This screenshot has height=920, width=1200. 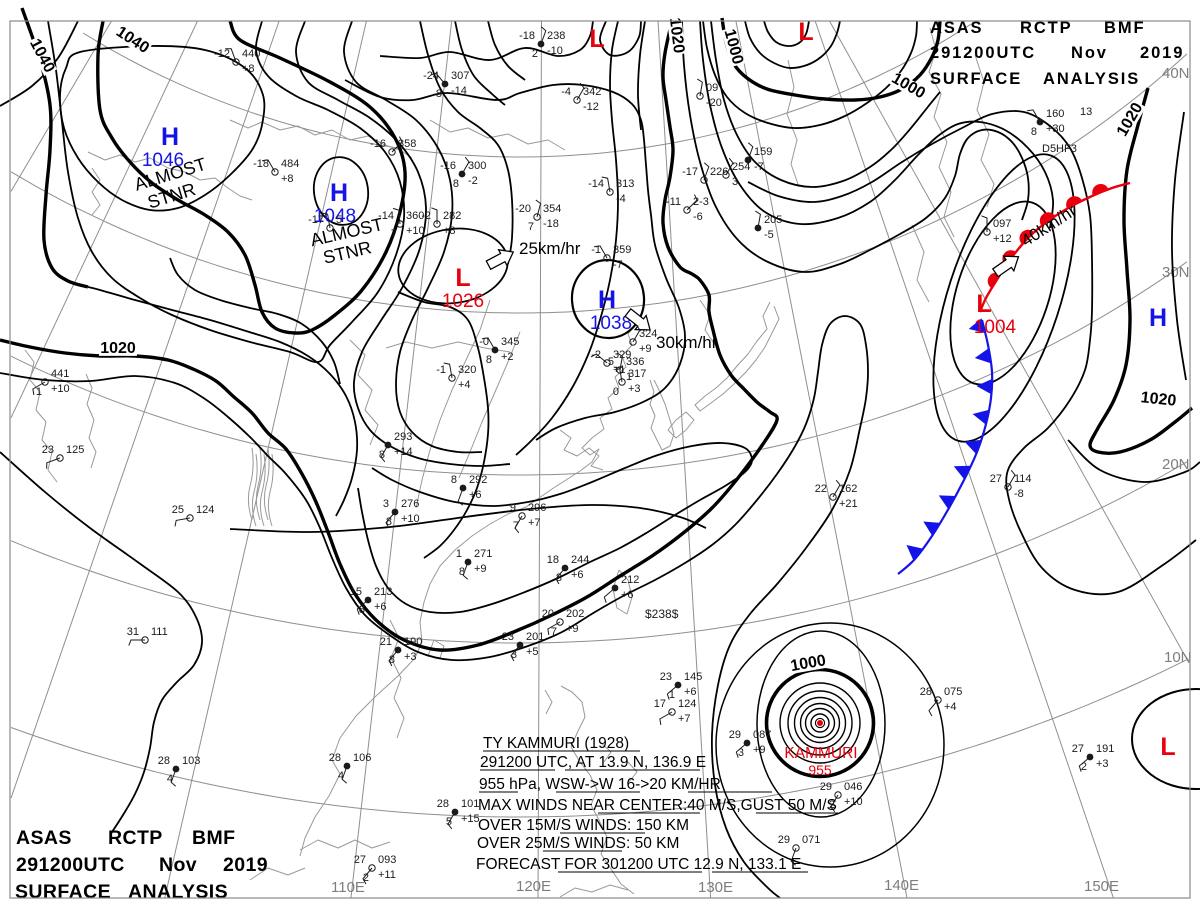 What do you see at coordinates (808, 663) in the screenshot?
I see `svg-text: 1000` at bounding box center [808, 663].